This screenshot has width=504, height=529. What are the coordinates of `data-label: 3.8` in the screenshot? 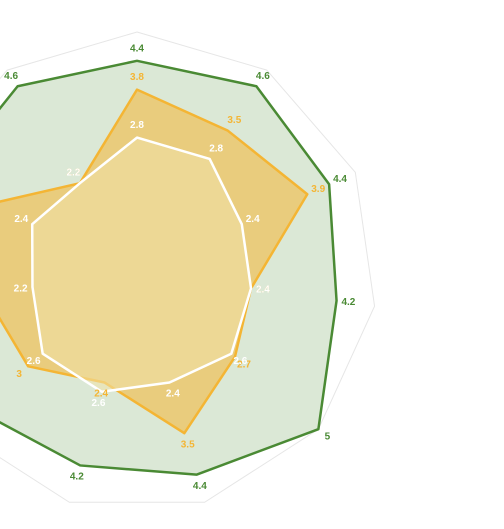 It's located at (137, 77).